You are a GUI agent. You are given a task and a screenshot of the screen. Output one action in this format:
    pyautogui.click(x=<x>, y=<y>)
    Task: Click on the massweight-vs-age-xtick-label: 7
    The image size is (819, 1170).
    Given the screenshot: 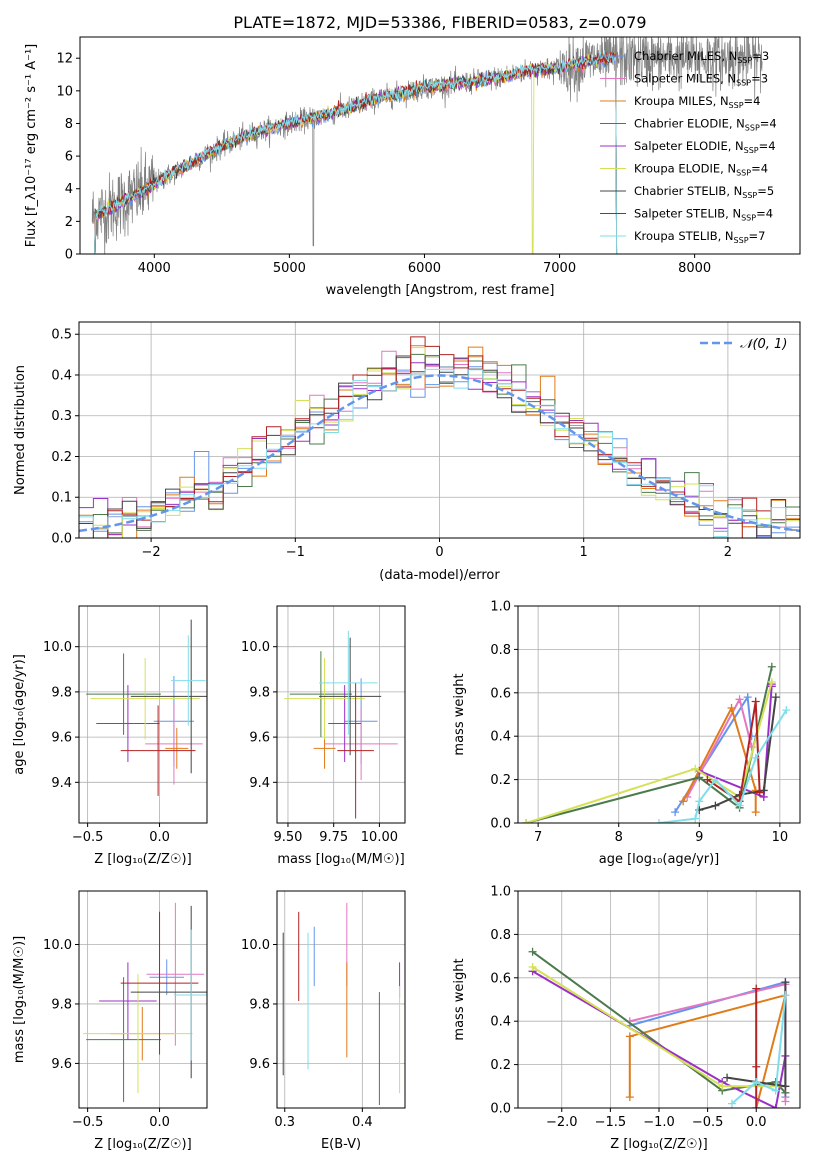 What is the action you would take?
    pyautogui.click(x=538, y=837)
    